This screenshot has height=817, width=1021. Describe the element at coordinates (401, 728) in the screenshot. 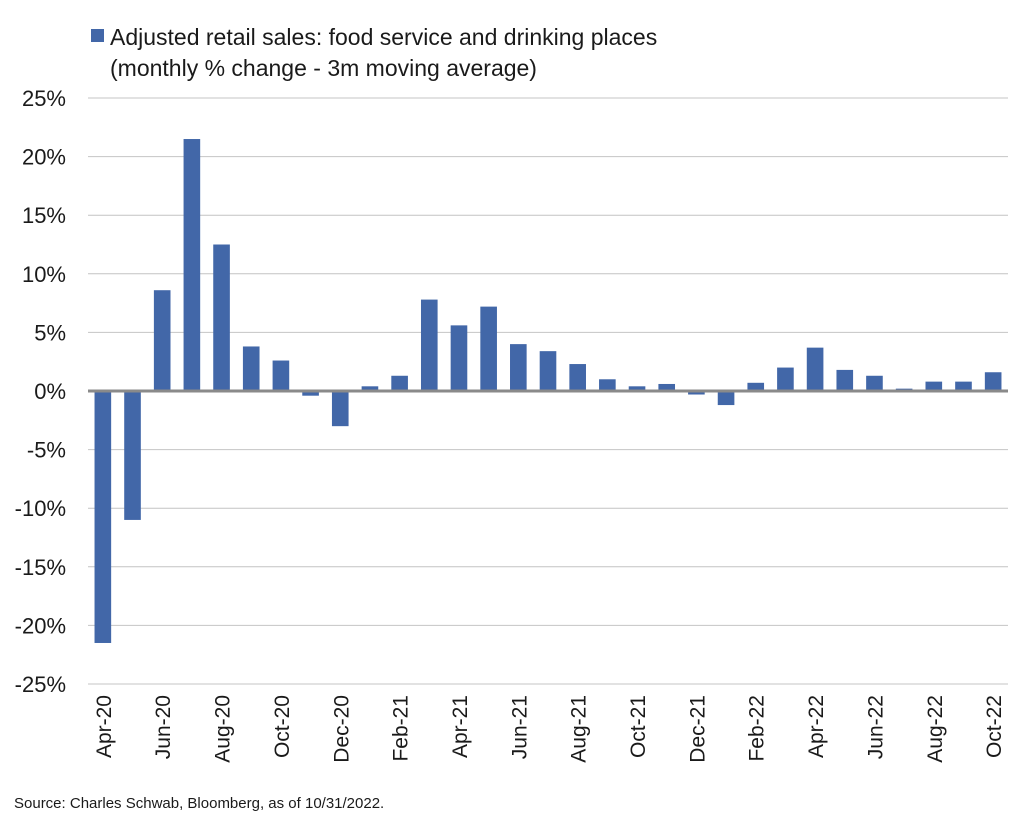

I see `x-tick-label: Feb-21` at that location.